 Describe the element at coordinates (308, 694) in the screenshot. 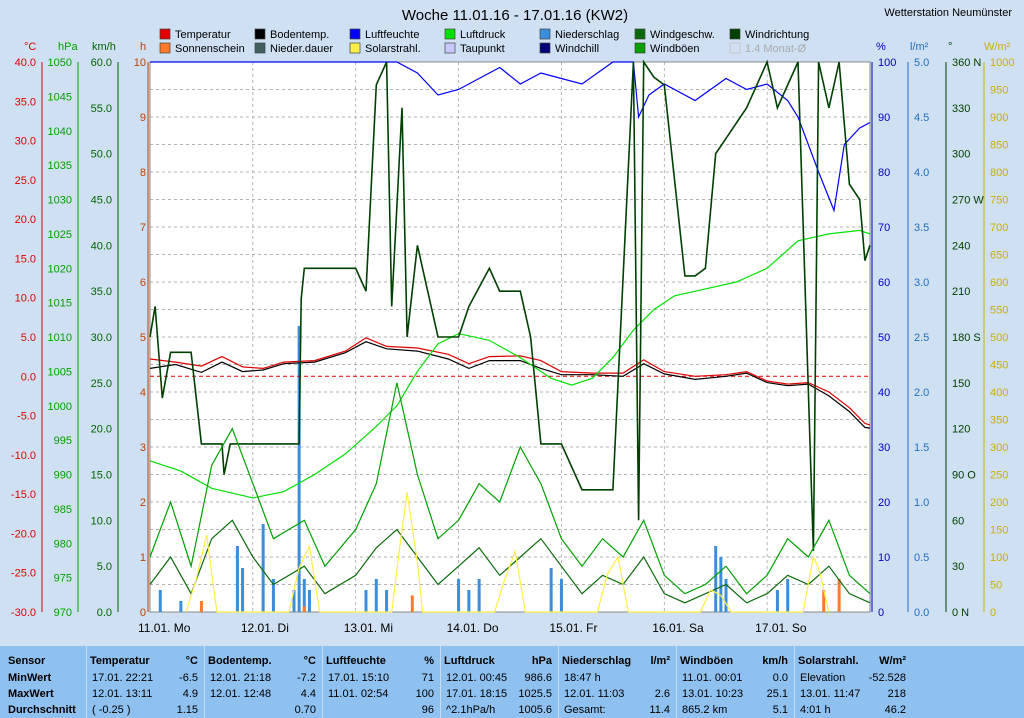

I see `stats-cell-value: 4.4` at that location.